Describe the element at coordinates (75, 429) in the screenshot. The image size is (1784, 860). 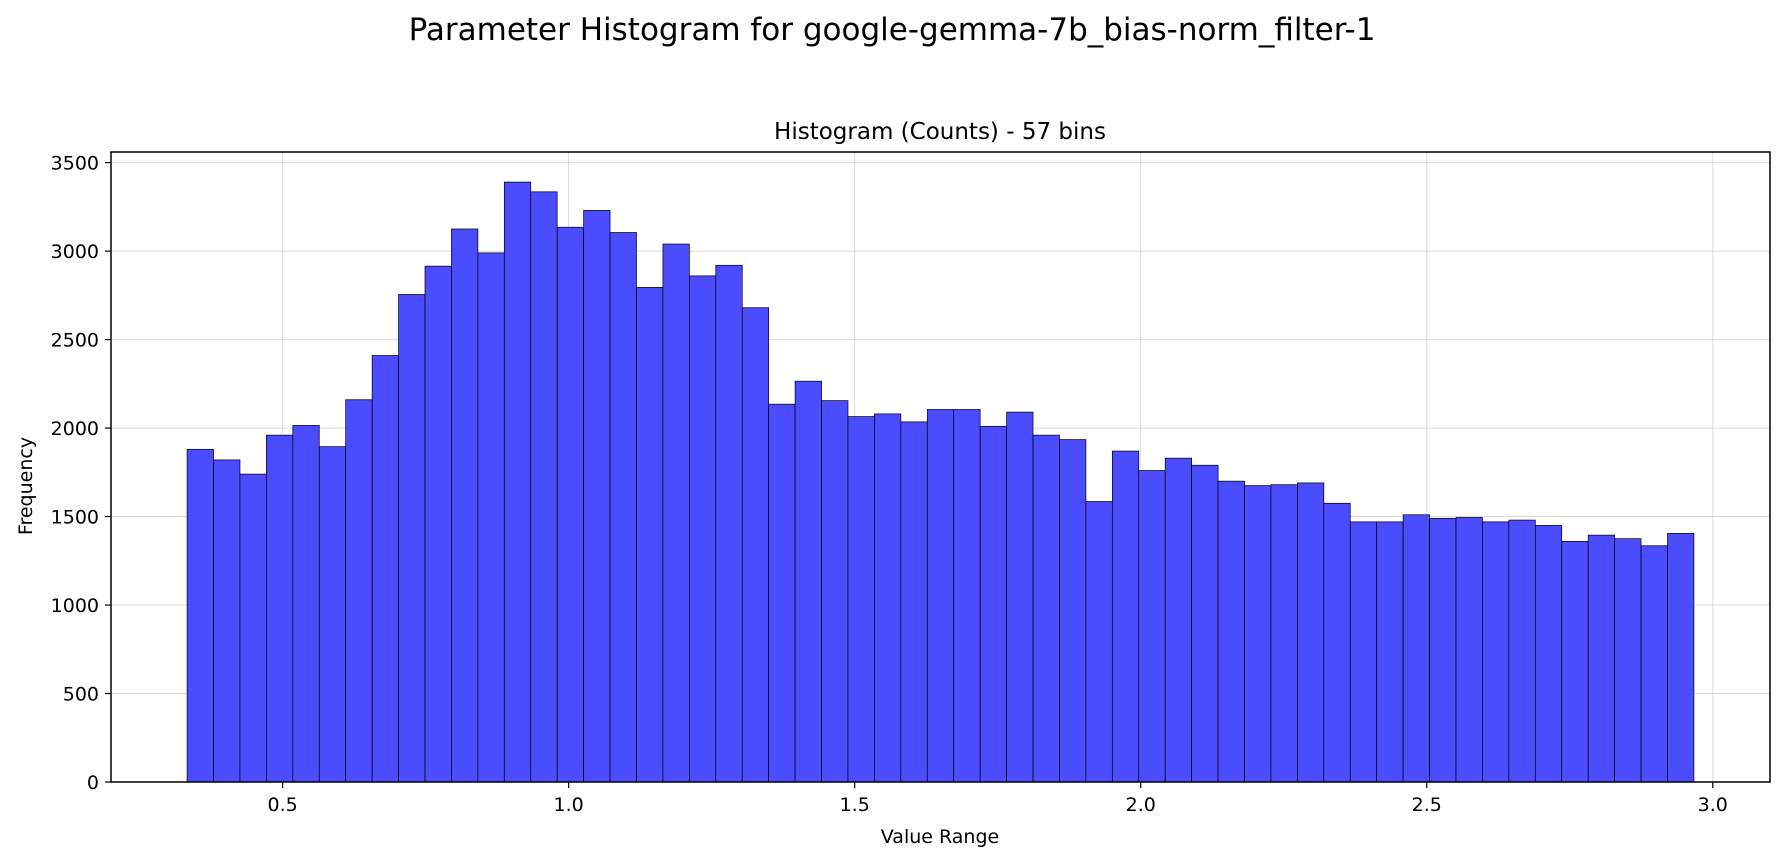
I see `y-tick-label: 2000` at that location.